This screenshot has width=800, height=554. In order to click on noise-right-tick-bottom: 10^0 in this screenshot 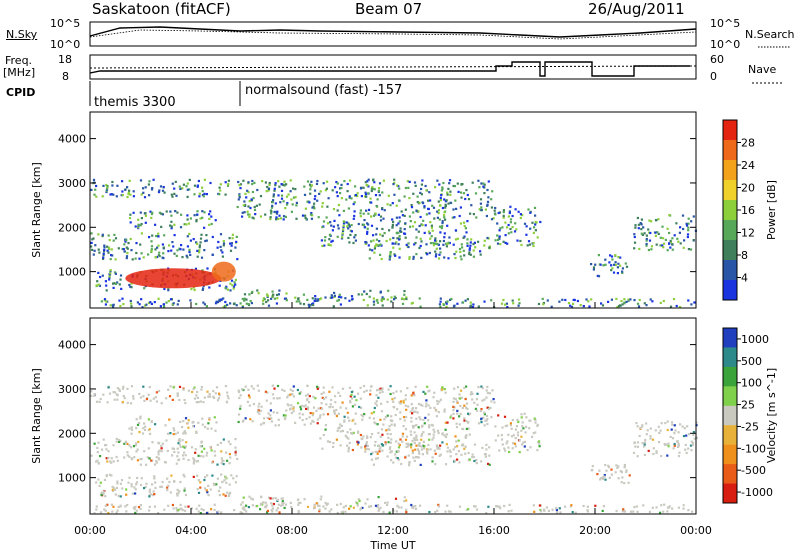, I will do `click(725, 44)`.